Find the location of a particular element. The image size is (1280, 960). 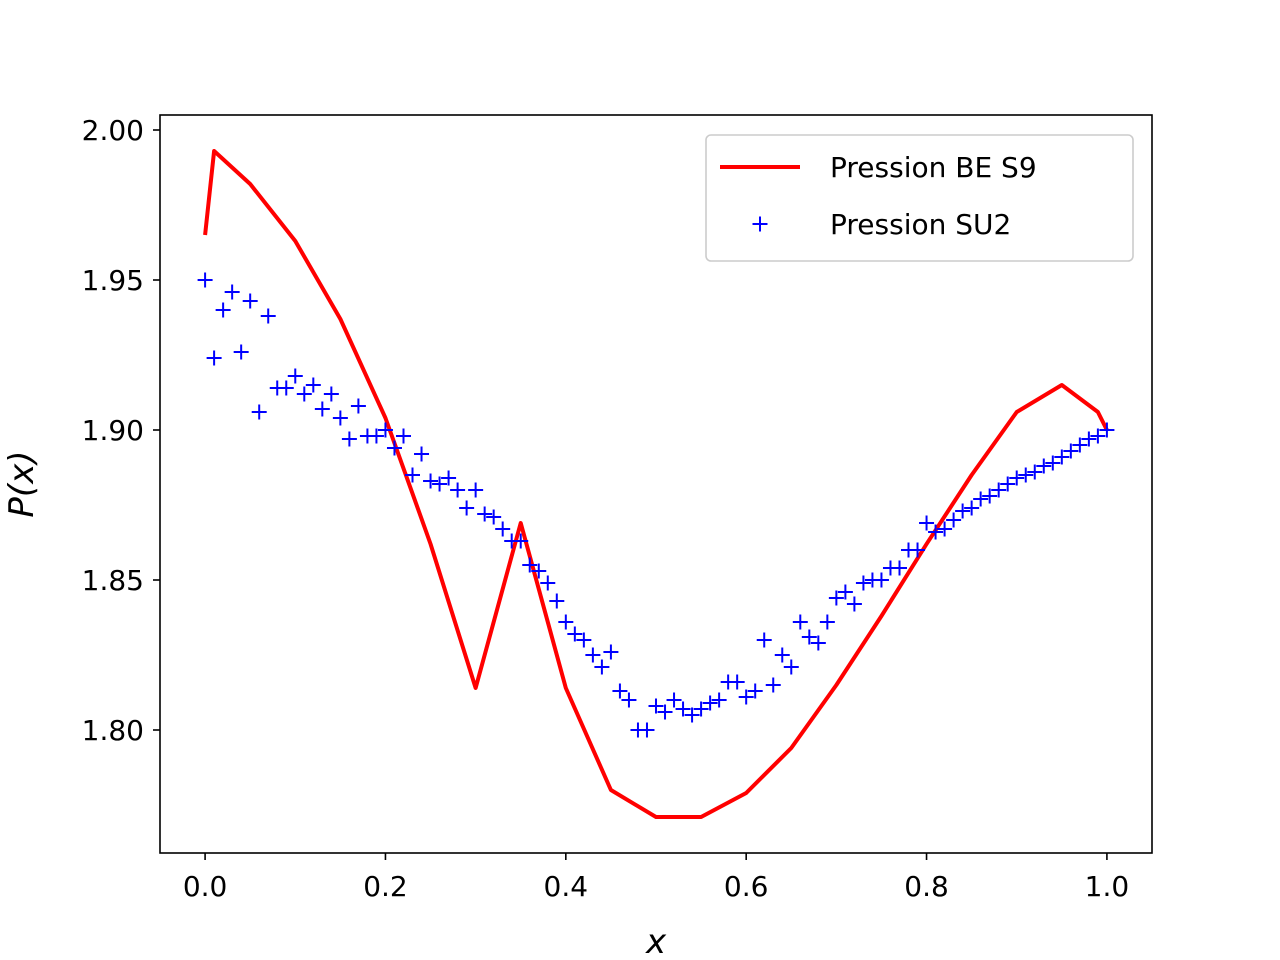

y-tick-label: 1.90 is located at coordinates (113, 430).